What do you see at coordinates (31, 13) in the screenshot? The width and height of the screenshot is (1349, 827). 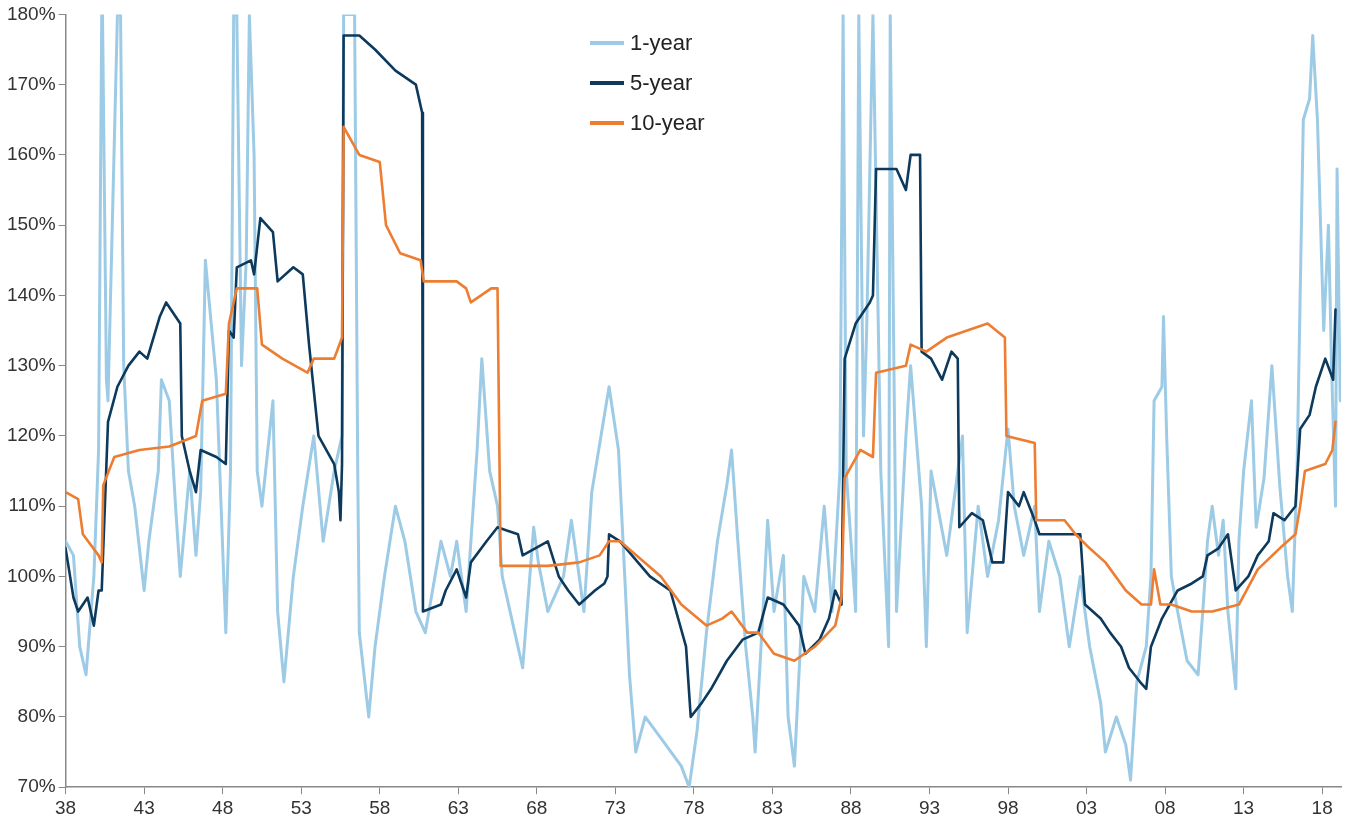 I see `y-tick-label: 180%` at bounding box center [31, 13].